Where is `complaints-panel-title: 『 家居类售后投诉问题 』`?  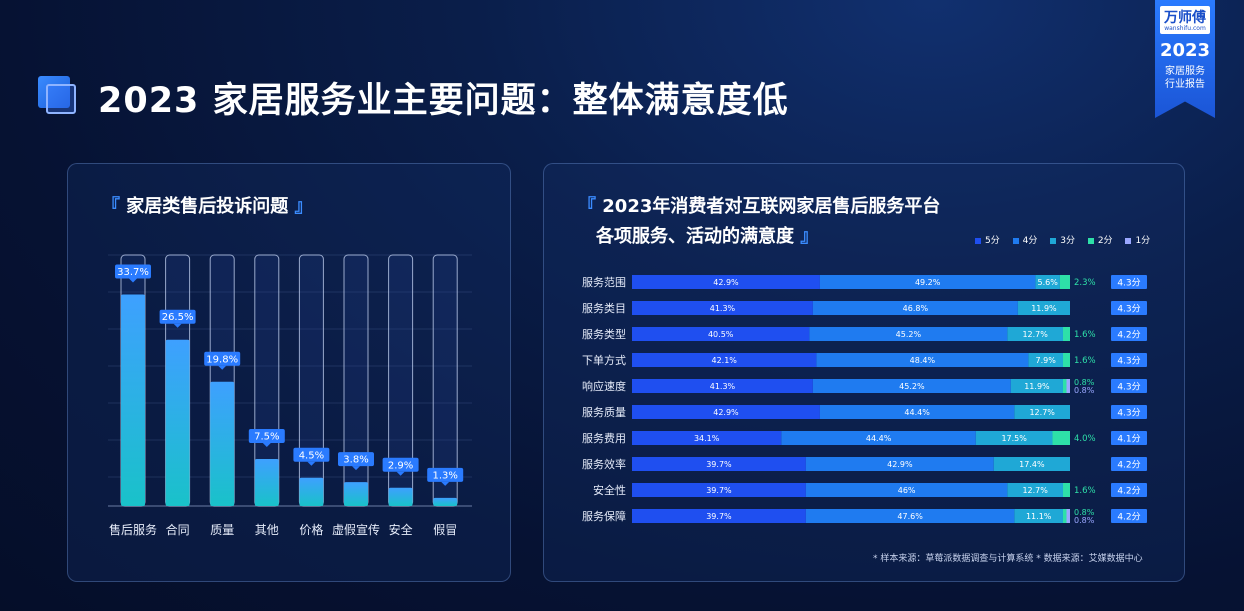
complaints-panel-title: 『 家居类售后投诉问题 』 is located at coordinates (207, 206).